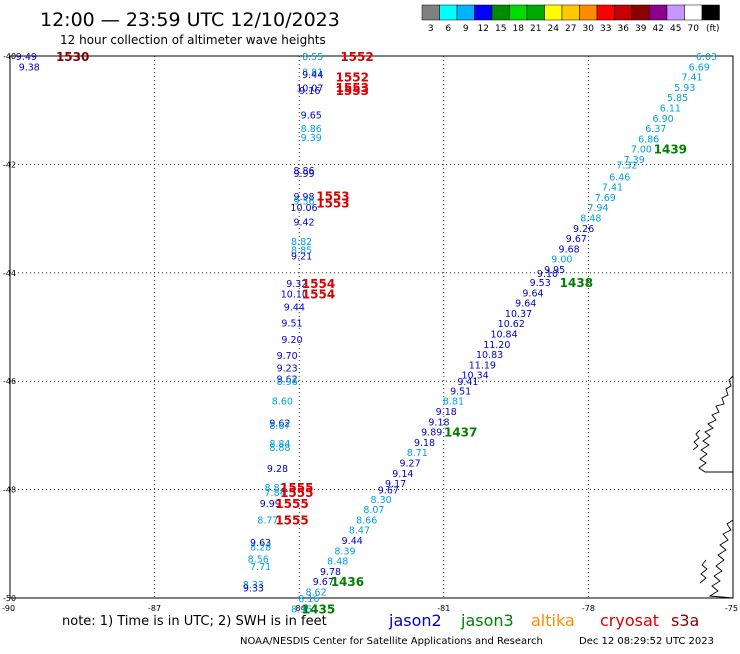  What do you see at coordinates (294, 307) in the screenshot?
I see `swh-point: 9.44` at bounding box center [294, 307].